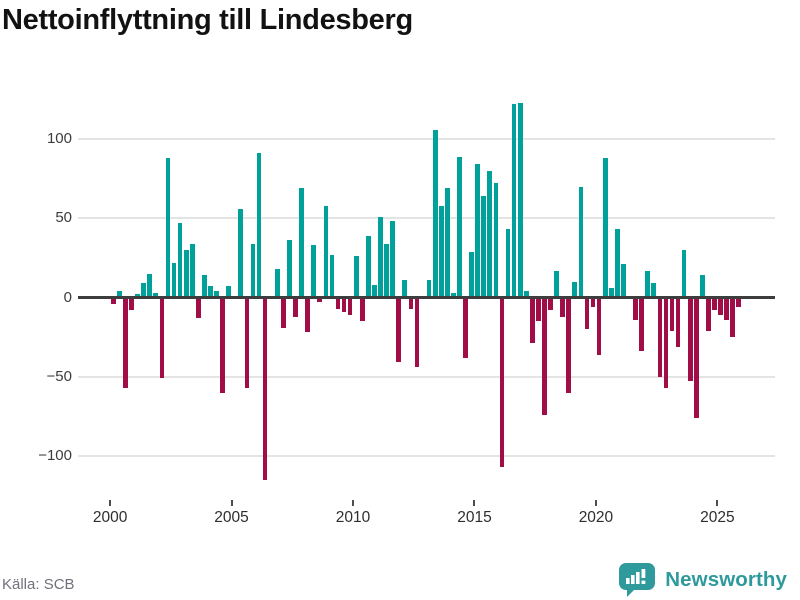  Describe the element at coordinates (110, 503) in the screenshot. I see `x-tick-2000` at that location.